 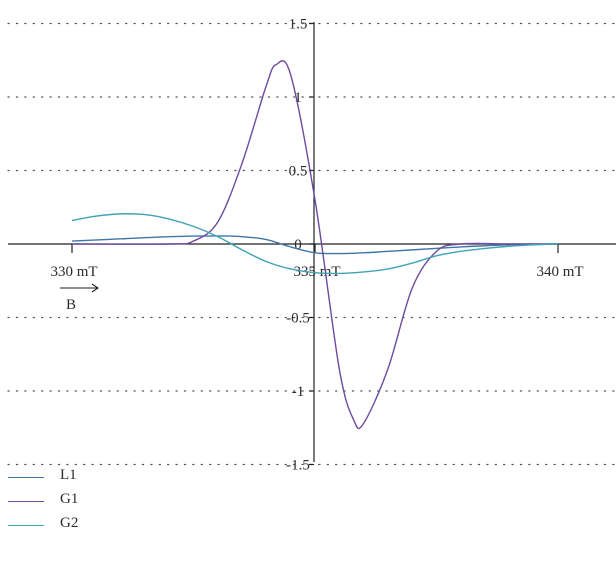 What do you see at coordinates (26, 477) in the screenshot?
I see `legend-line-l1` at bounding box center [26, 477].